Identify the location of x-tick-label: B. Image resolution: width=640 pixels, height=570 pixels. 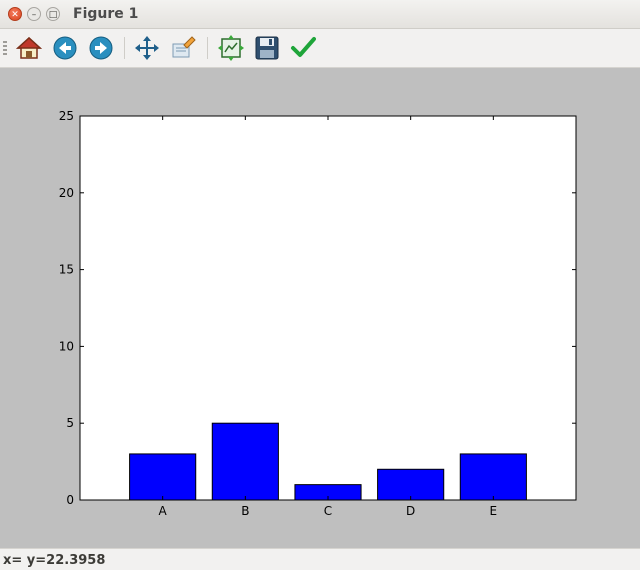
(245, 511).